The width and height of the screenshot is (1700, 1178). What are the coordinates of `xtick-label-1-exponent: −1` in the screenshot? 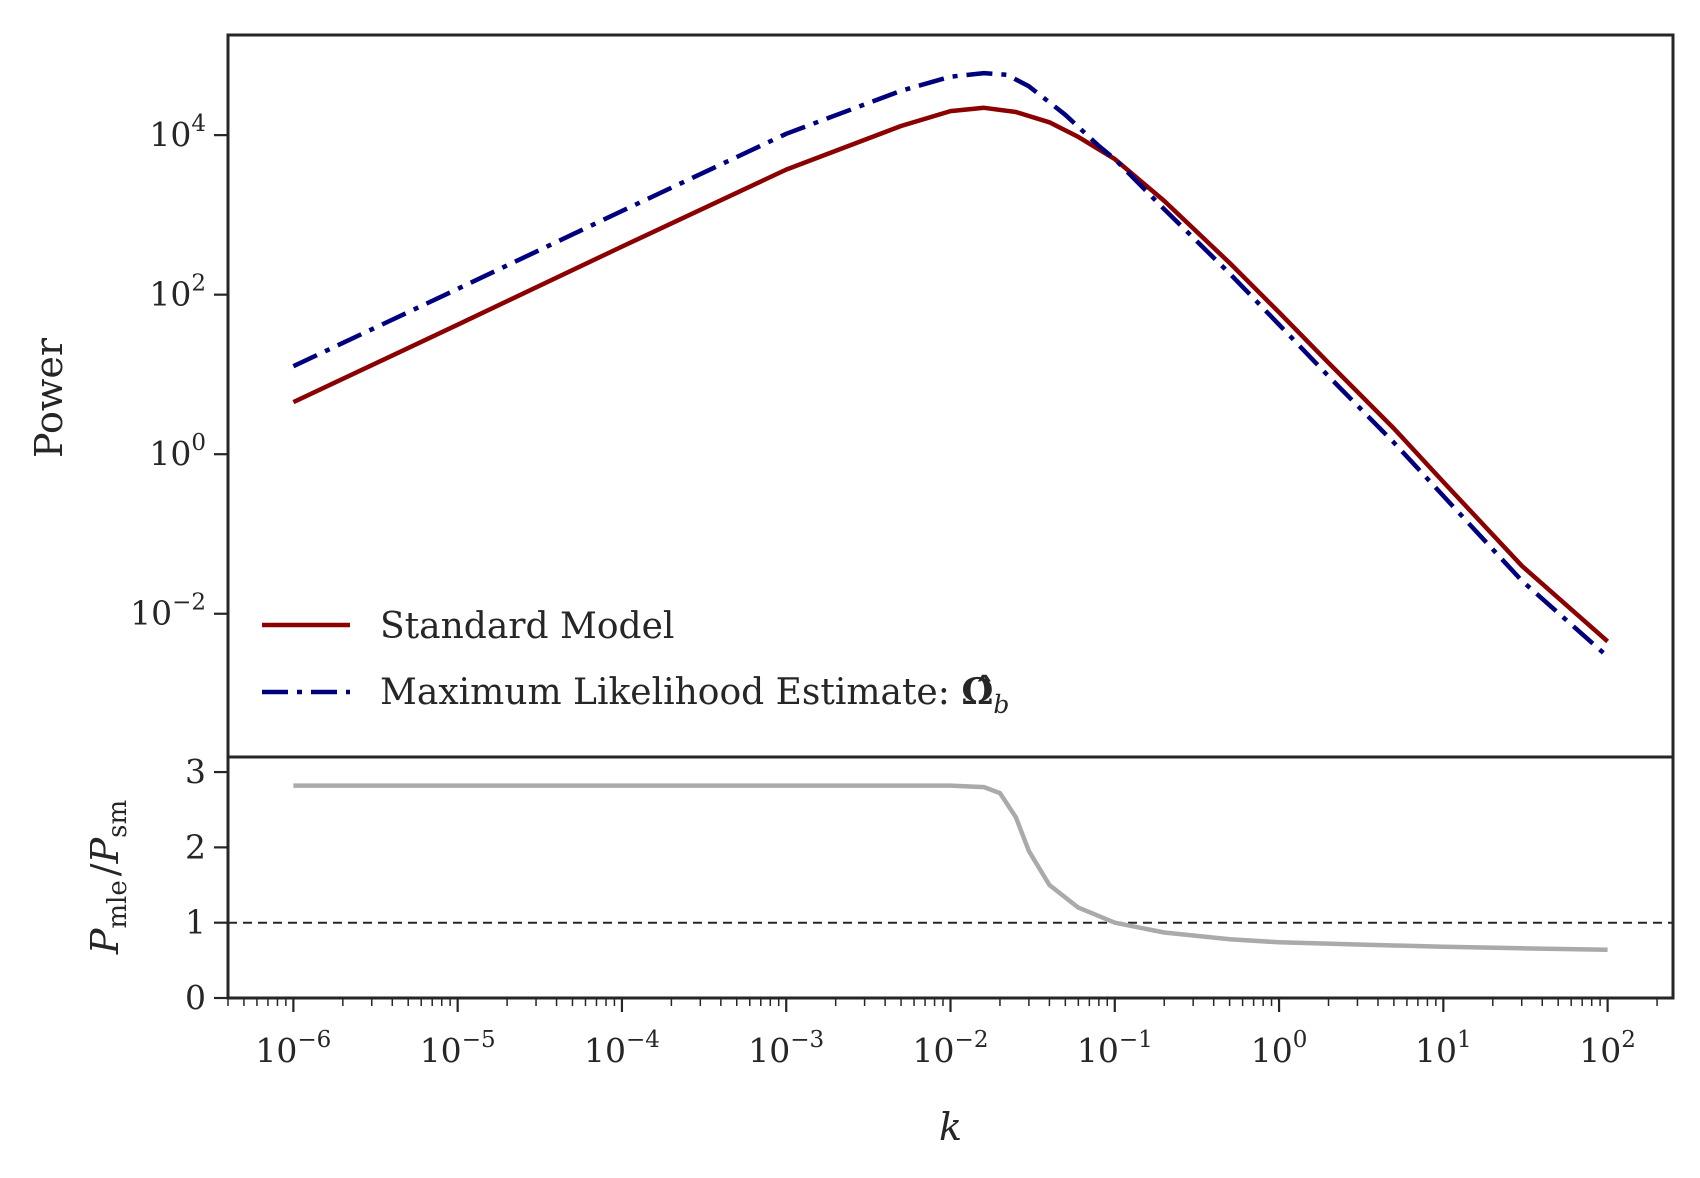 It's located at (1136, 1040).